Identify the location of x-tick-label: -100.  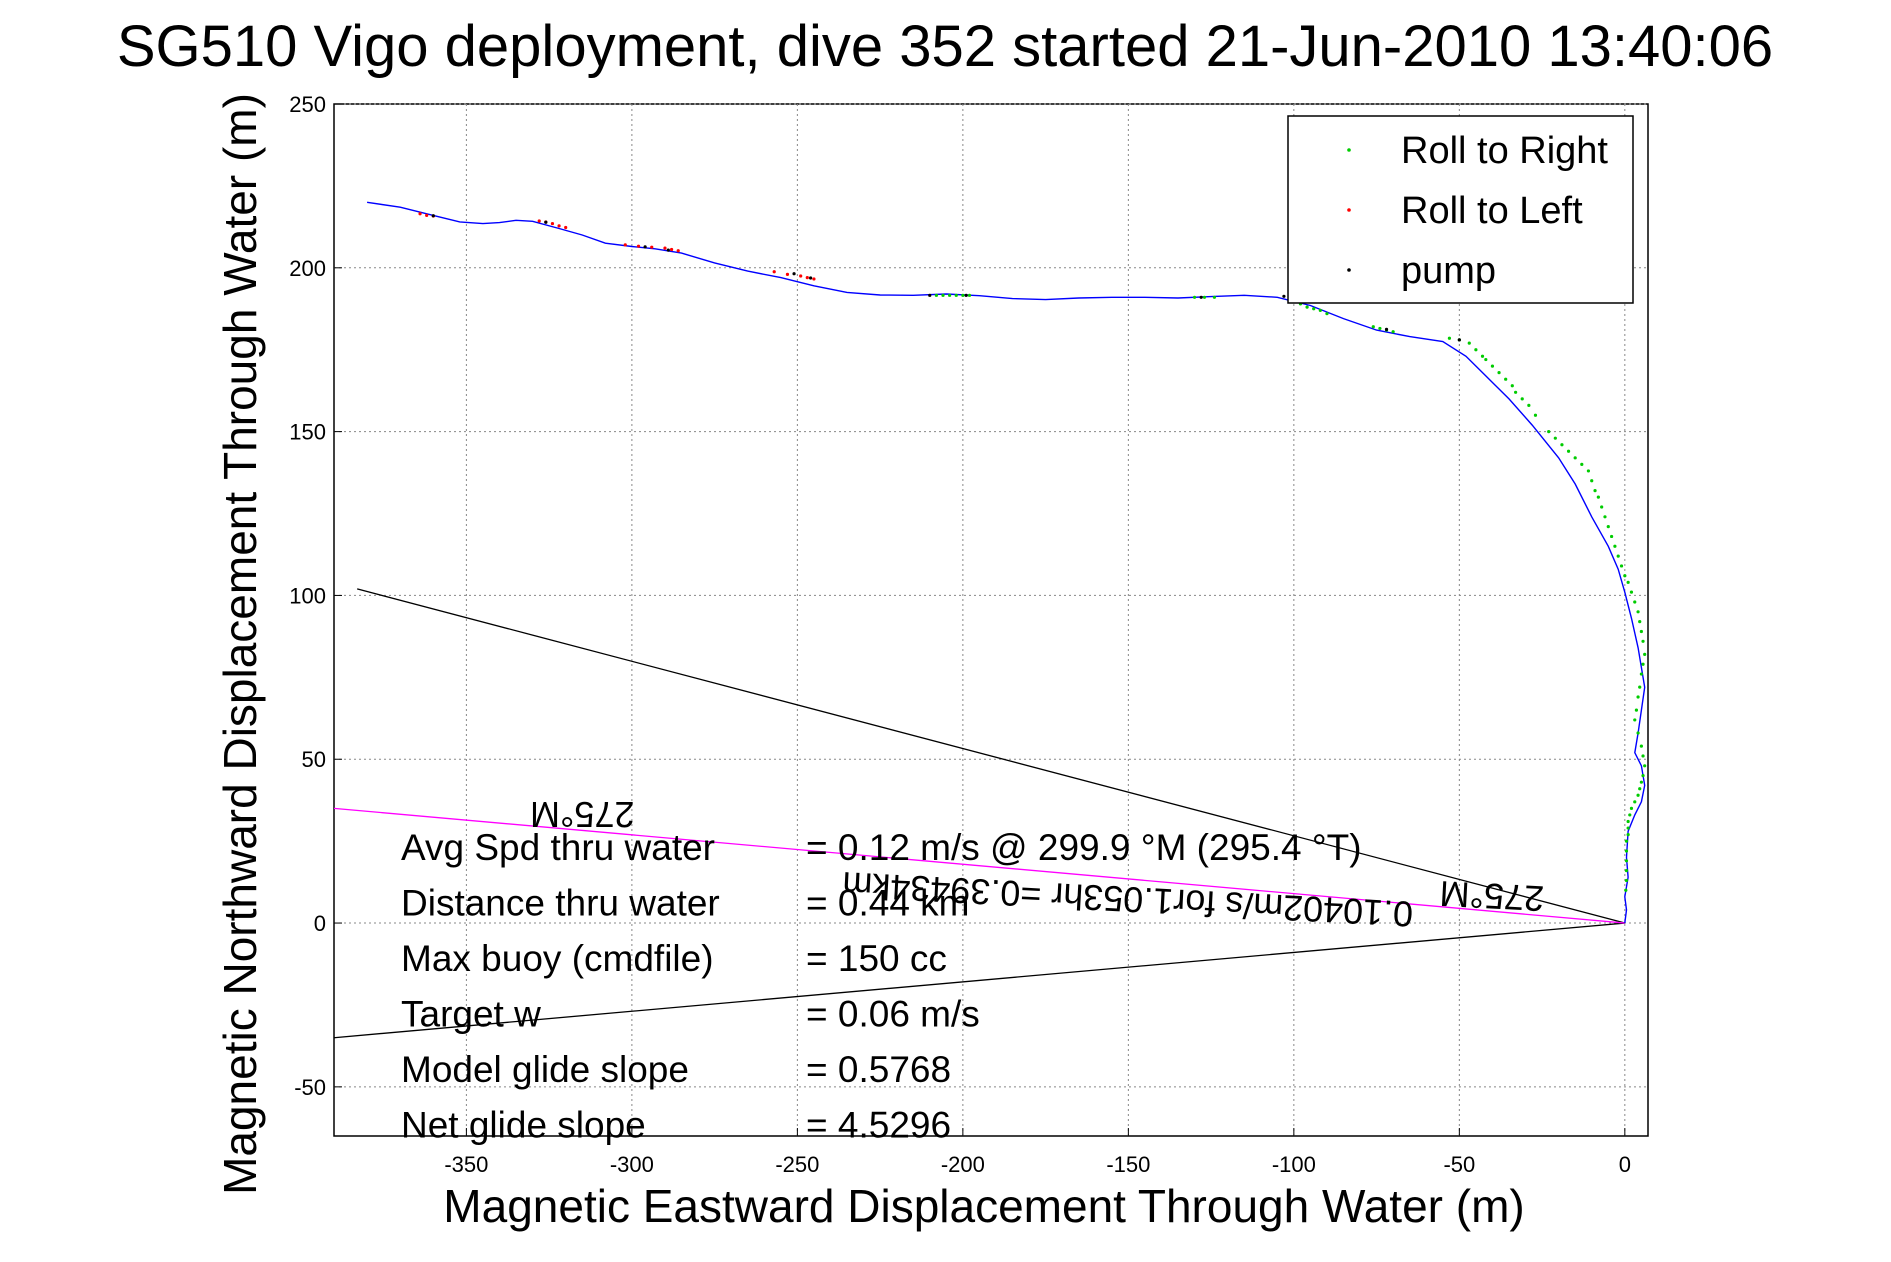
(1294, 1164).